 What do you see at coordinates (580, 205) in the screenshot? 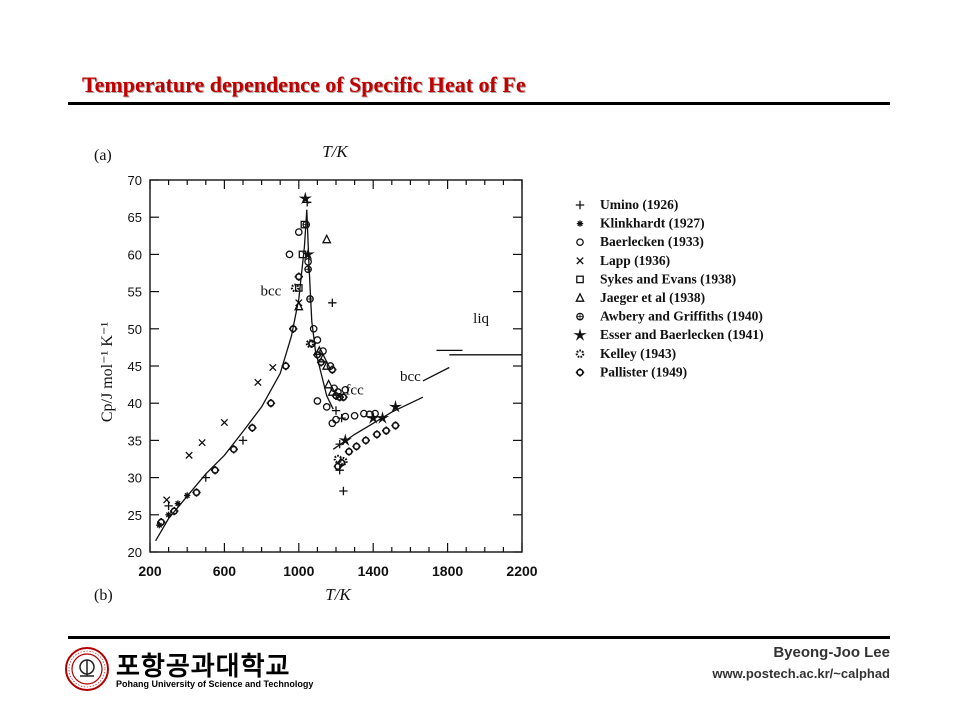
I see `legend-marker-plus` at bounding box center [580, 205].